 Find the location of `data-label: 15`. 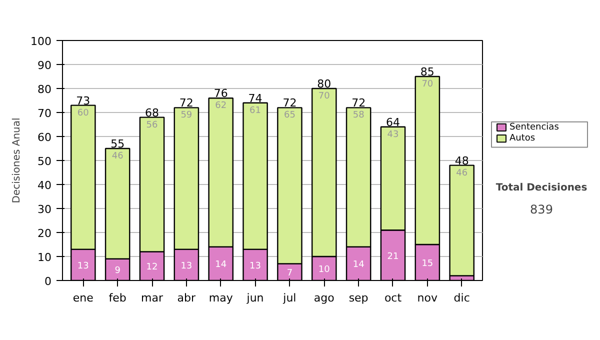

data-label: 15 is located at coordinates (428, 264).